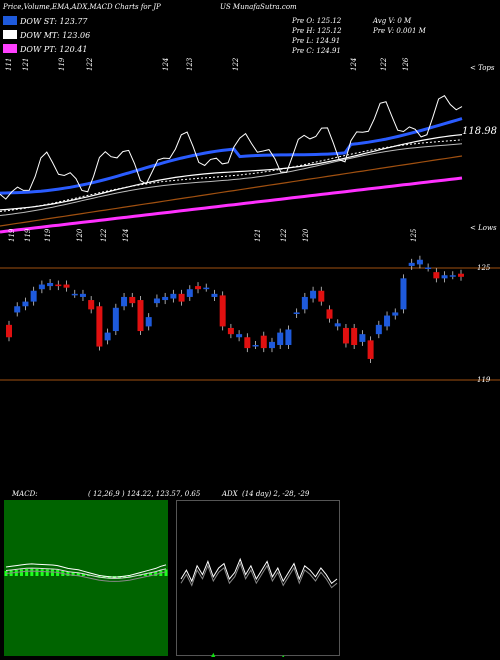 This screenshot has width=500, height=660. I want to click on adx-line-shadow, so click(259, 575).